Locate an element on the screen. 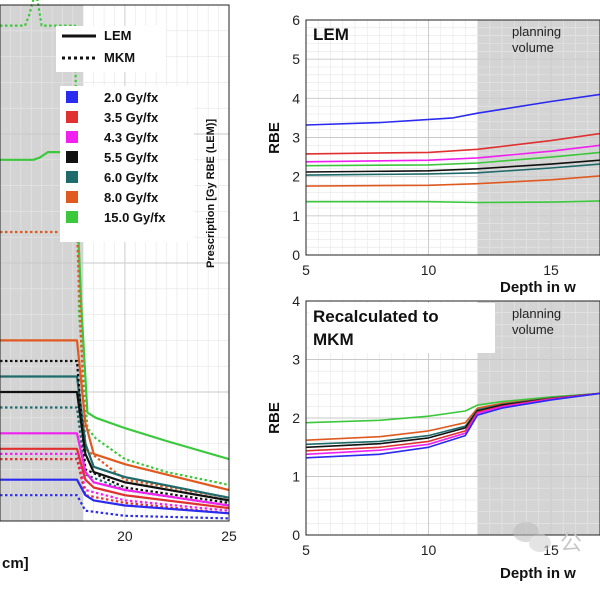 This screenshot has width=600, height=600. wechat-logo-icon is located at coordinates (532, 537).